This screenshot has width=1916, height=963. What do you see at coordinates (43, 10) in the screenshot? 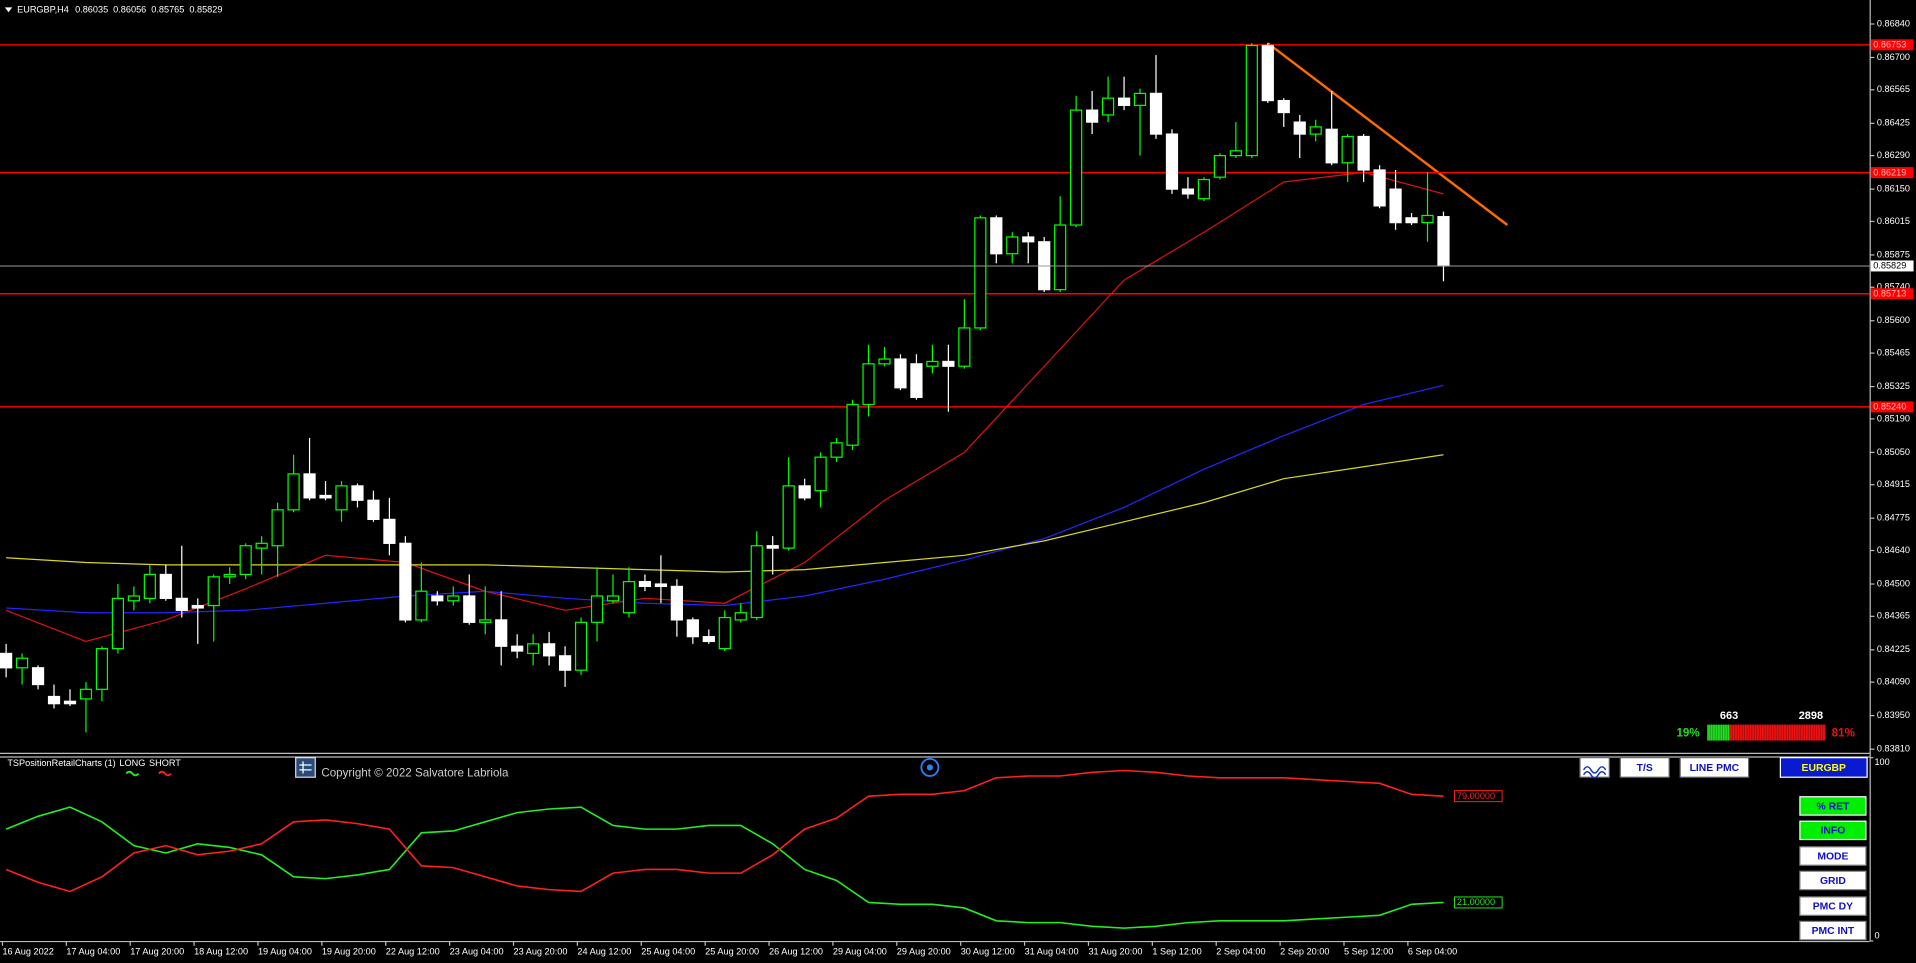
I see `symbol: EURGBP,H4` at bounding box center [43, 10].